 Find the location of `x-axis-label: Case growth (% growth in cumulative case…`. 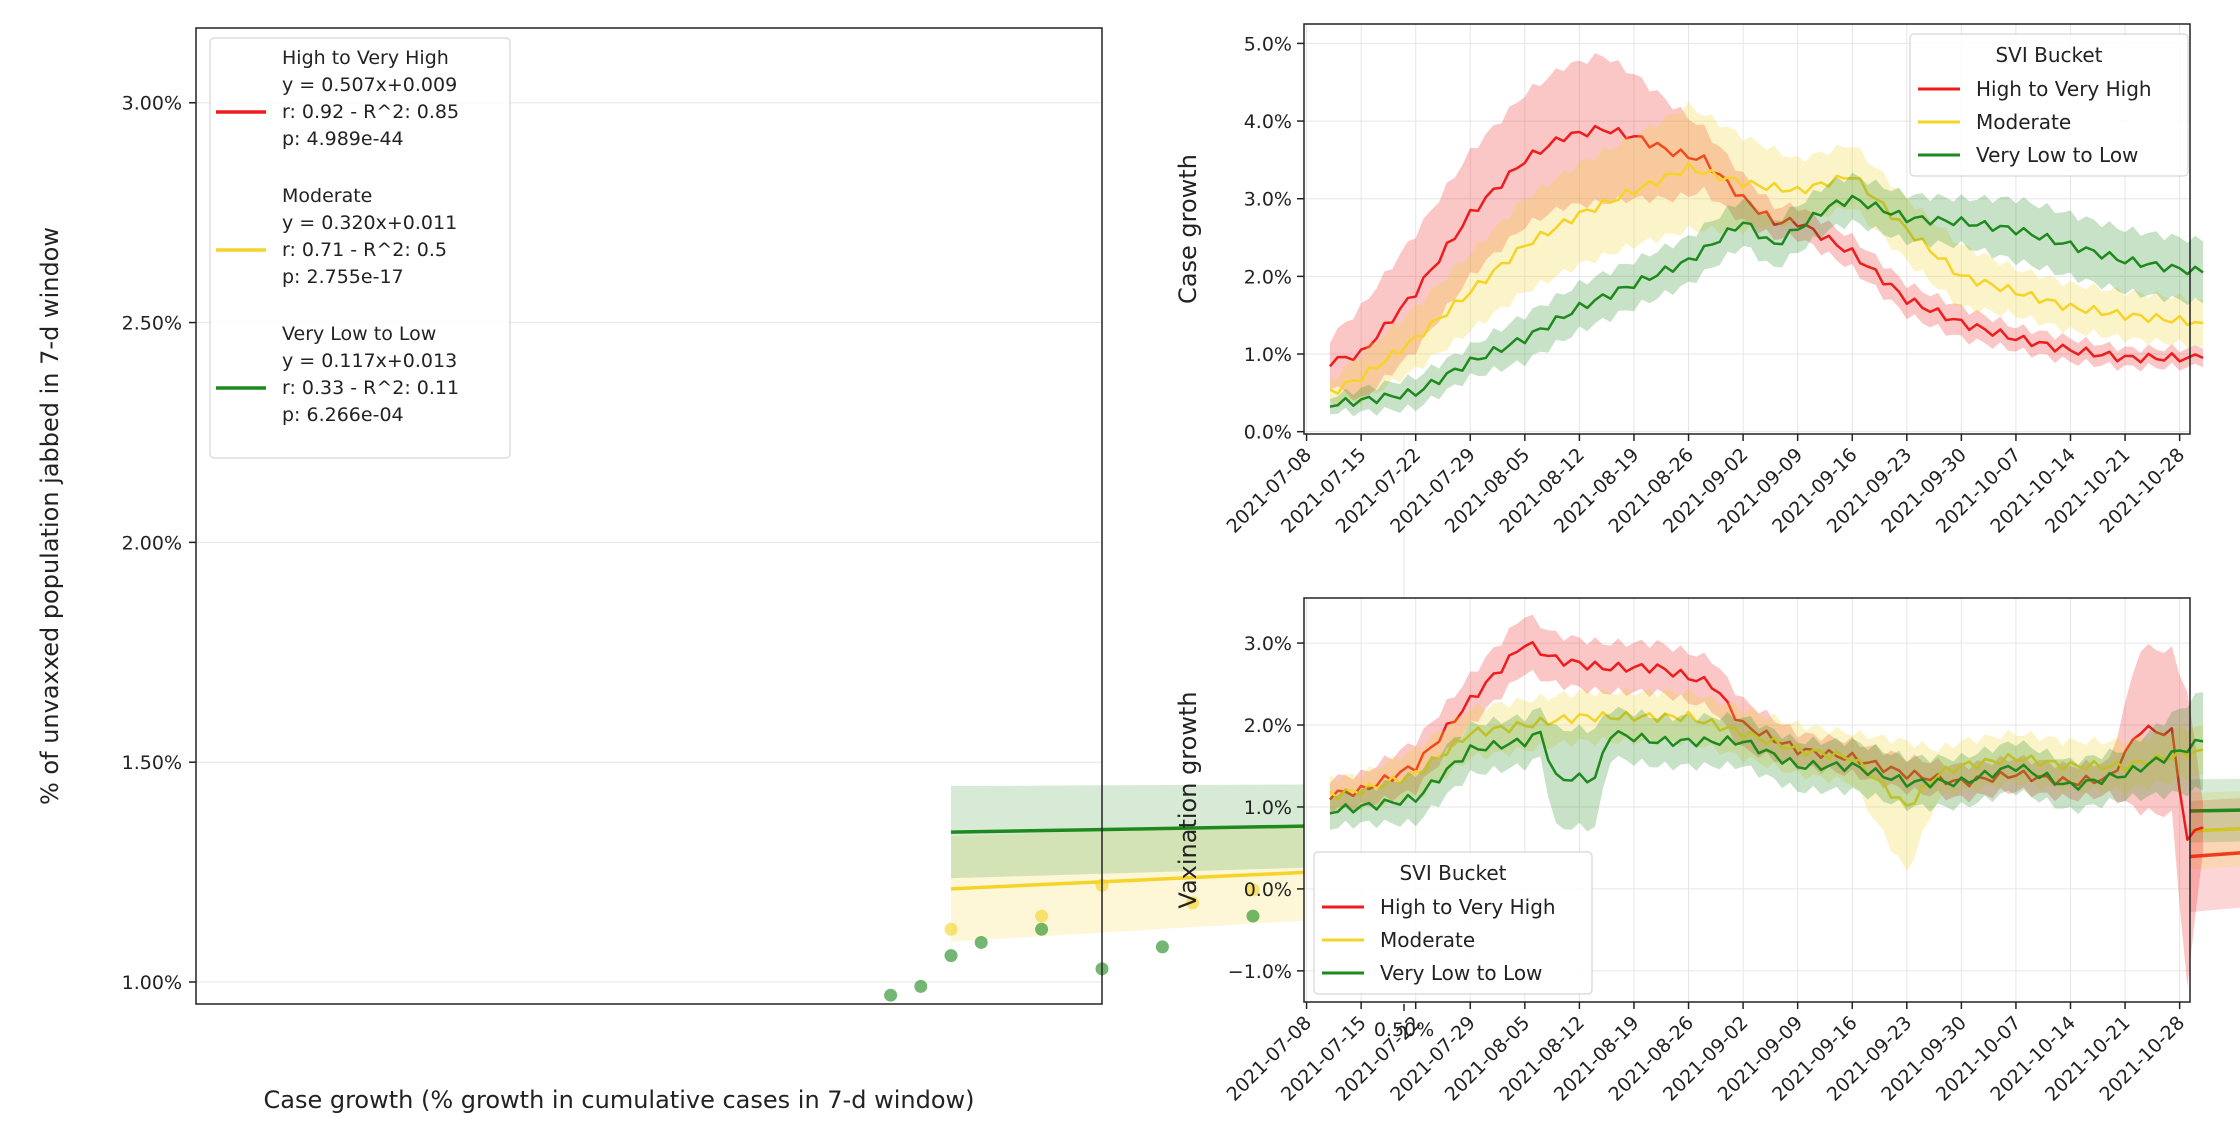

x-axis-label: Case growth (% growth in cumulative case… is located at coordinates (618, 1100).